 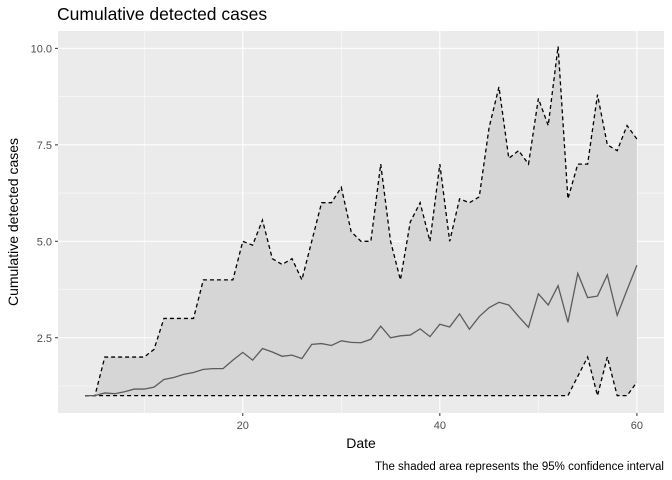 What do you see at coordinates (361, 443) in the screenshot?
I see `x-axis-title: Date` at bounding box center [361, 443].